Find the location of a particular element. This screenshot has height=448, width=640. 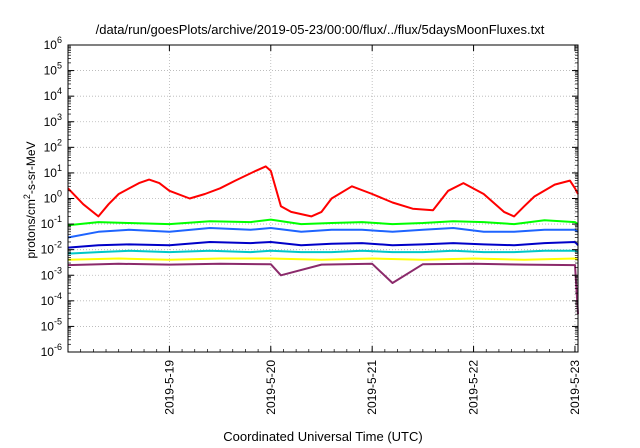

x-axis-label: Coordinated Universal Time (UTC) is located at coordinates (323, 436).